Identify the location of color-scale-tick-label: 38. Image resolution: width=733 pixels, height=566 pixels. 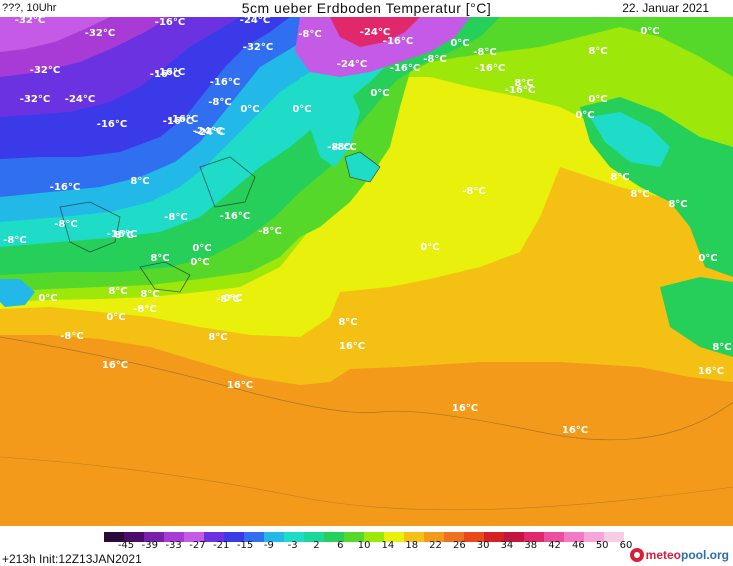
(531, 545).